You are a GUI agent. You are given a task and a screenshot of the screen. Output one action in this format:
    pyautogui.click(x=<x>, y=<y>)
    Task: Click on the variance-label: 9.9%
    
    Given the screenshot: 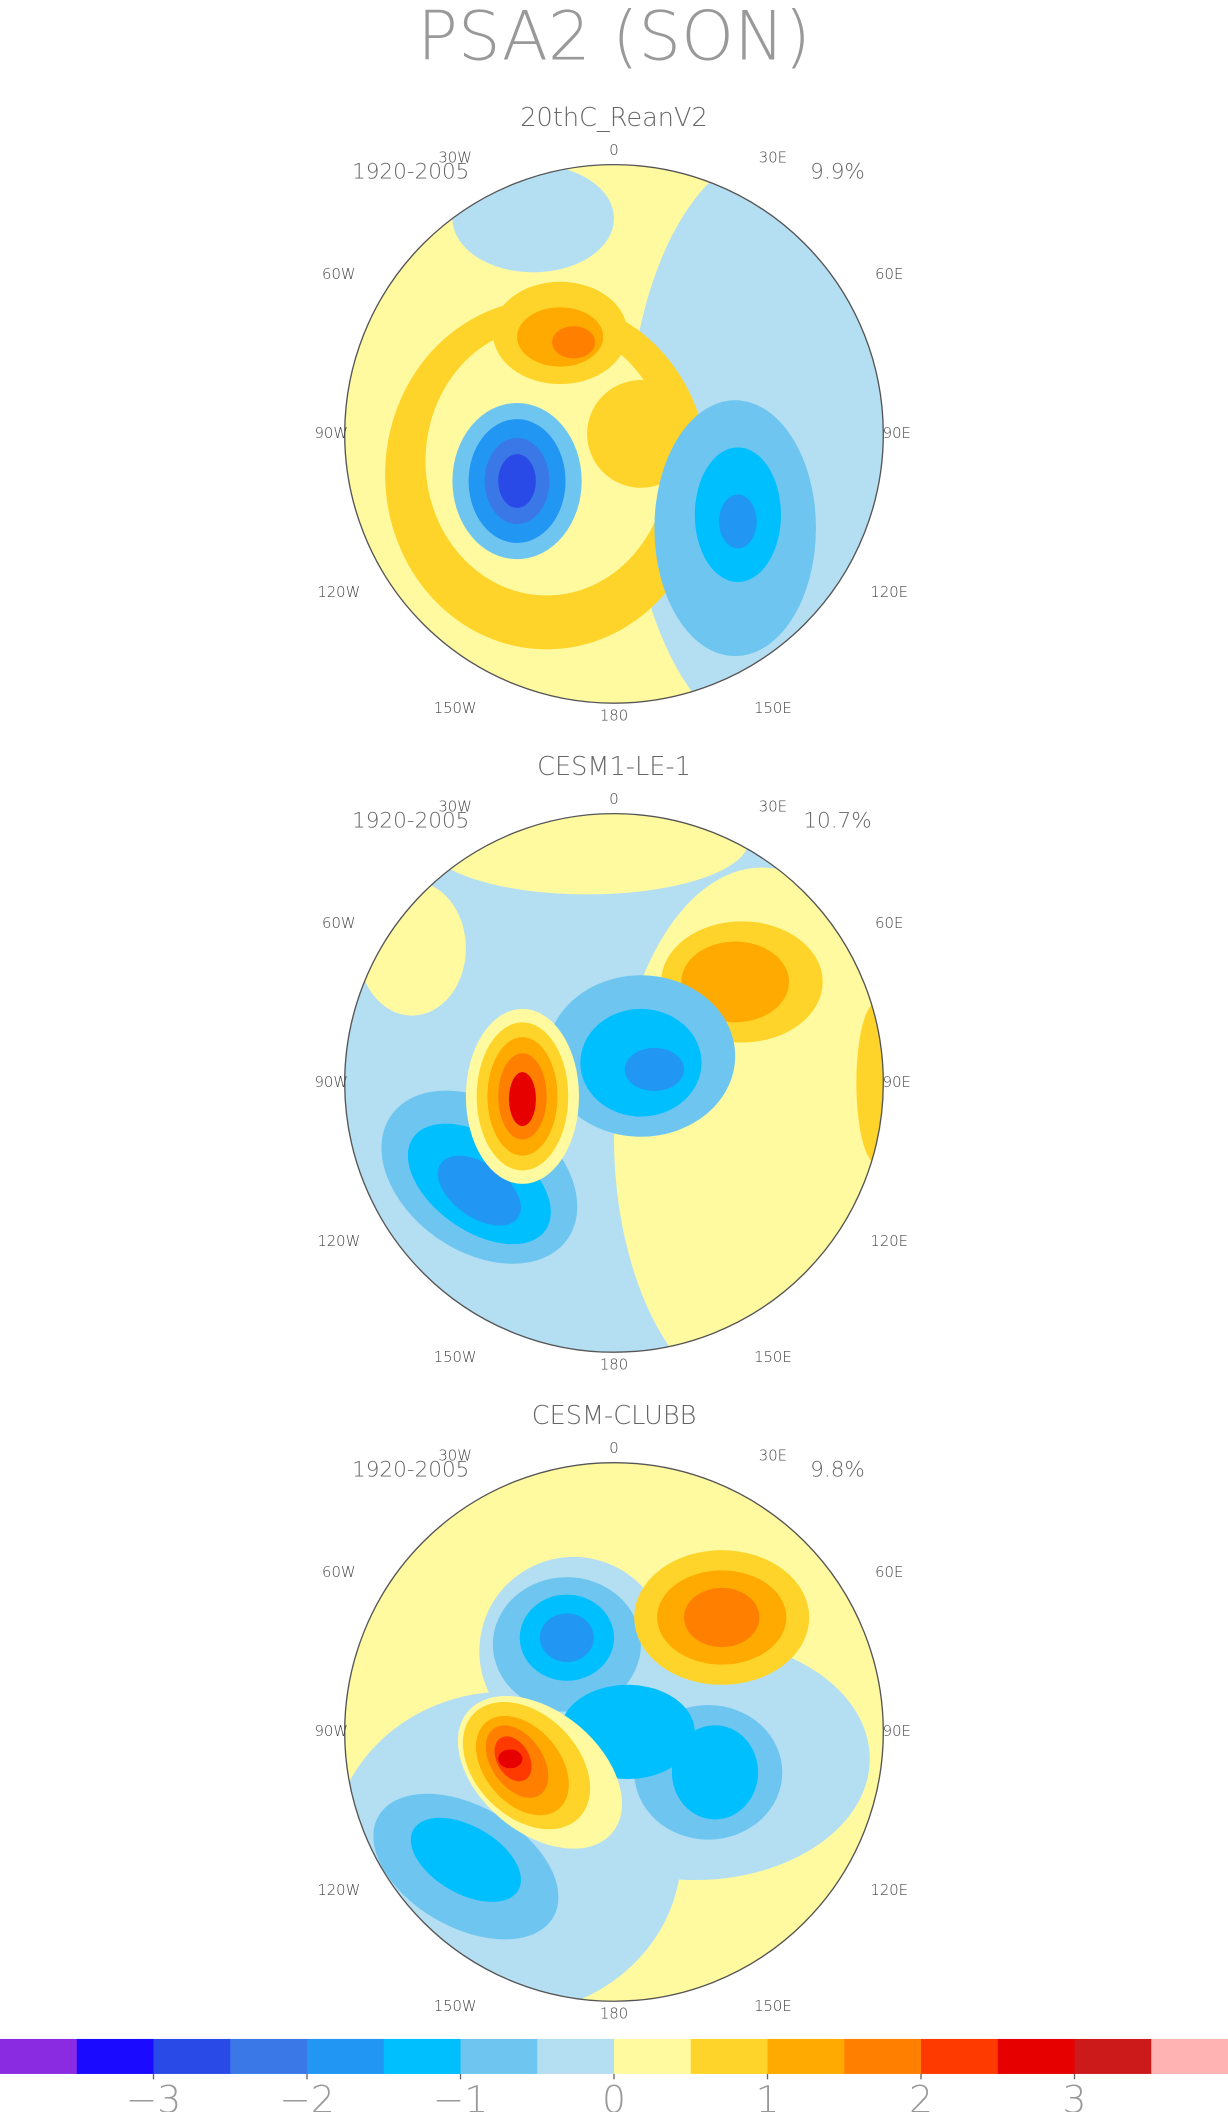 What is the action you would take?
    pyautogui.click(x=837, y=172)
    